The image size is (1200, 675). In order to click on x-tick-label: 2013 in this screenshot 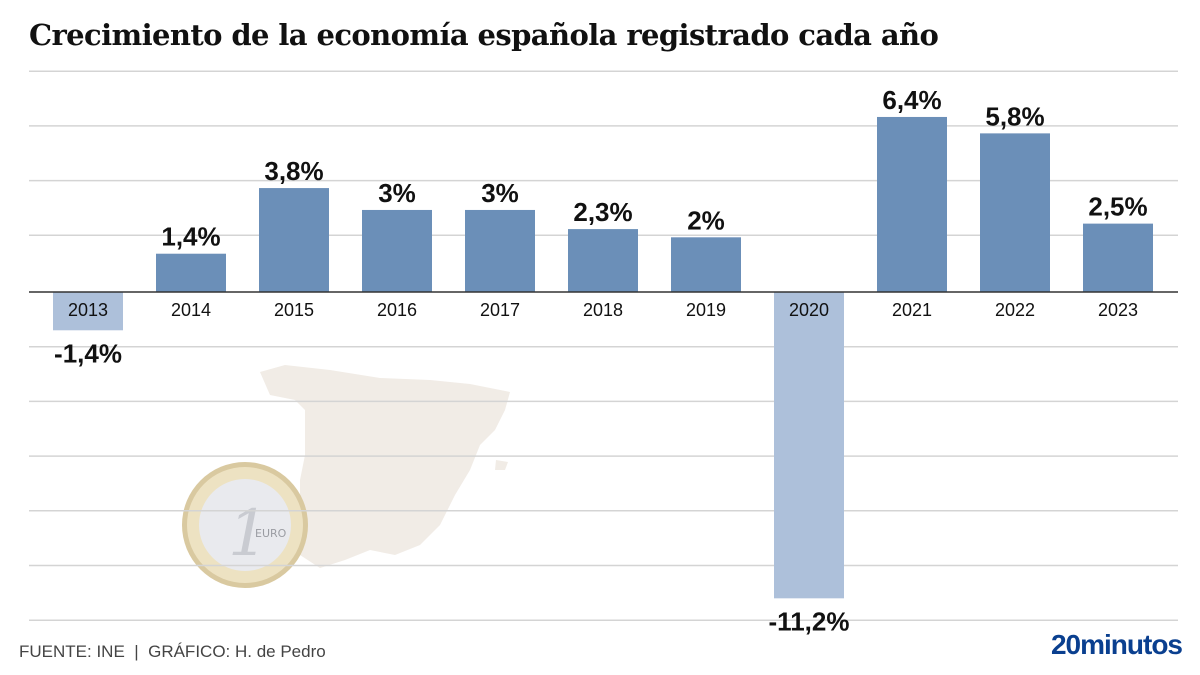, I will do `click(88, 310)`.